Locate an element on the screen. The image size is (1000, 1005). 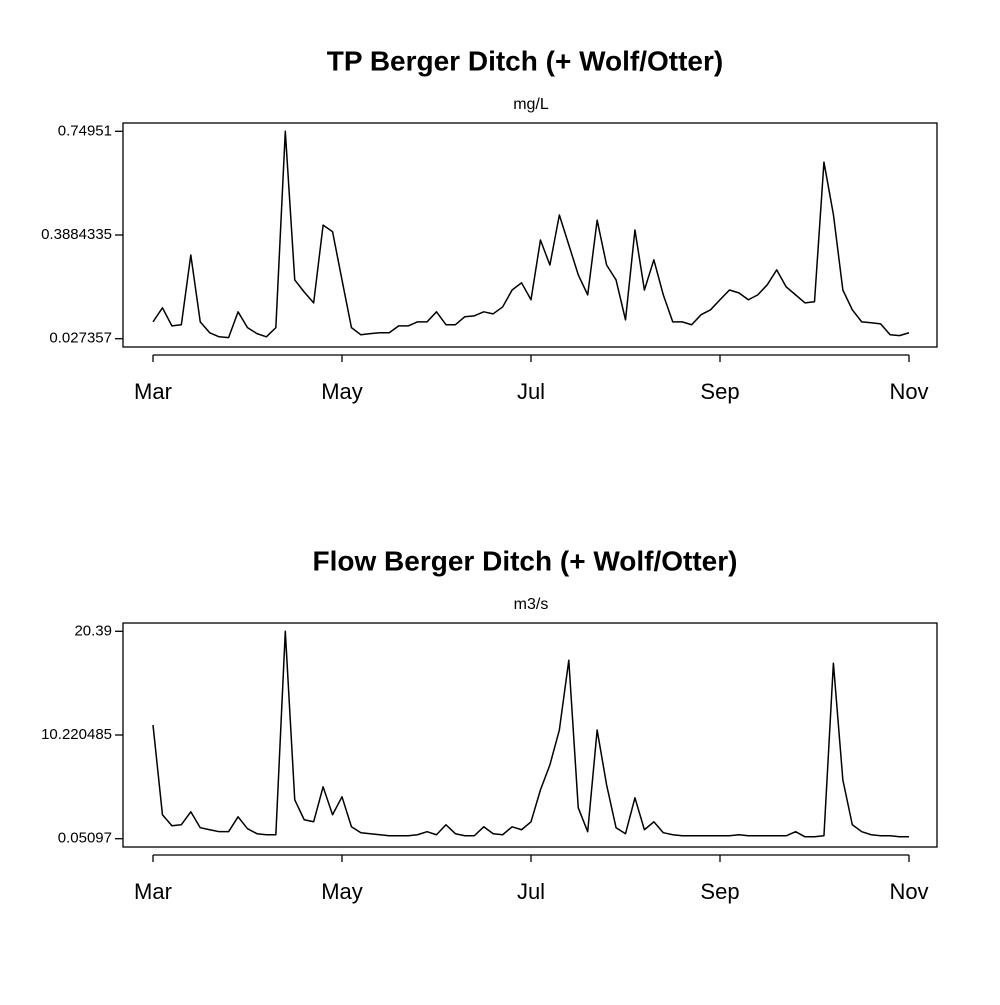
y-tick-label: 0.74951 is located at coordinates (85, 130).